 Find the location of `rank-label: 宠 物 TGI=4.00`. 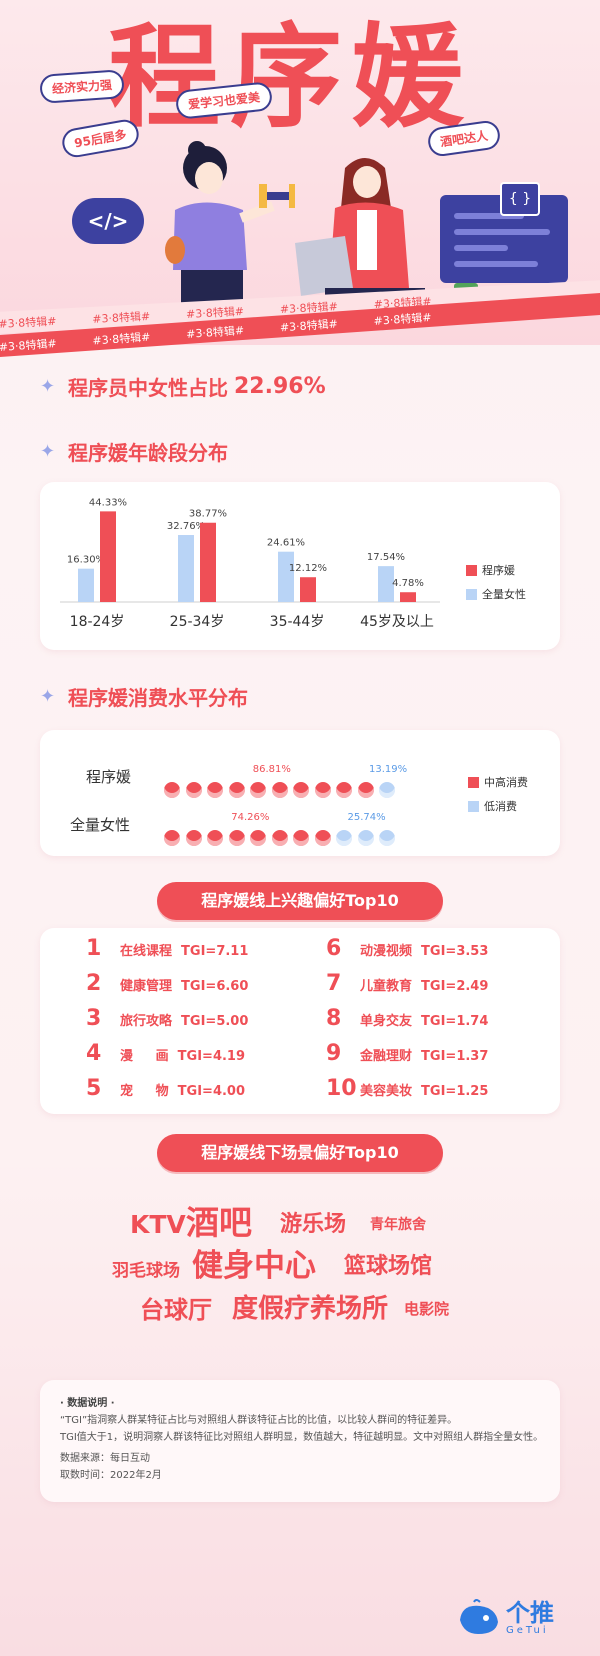

rank-label: 宠 物 TGI=4.00 is located at coordinates (183, 1091).